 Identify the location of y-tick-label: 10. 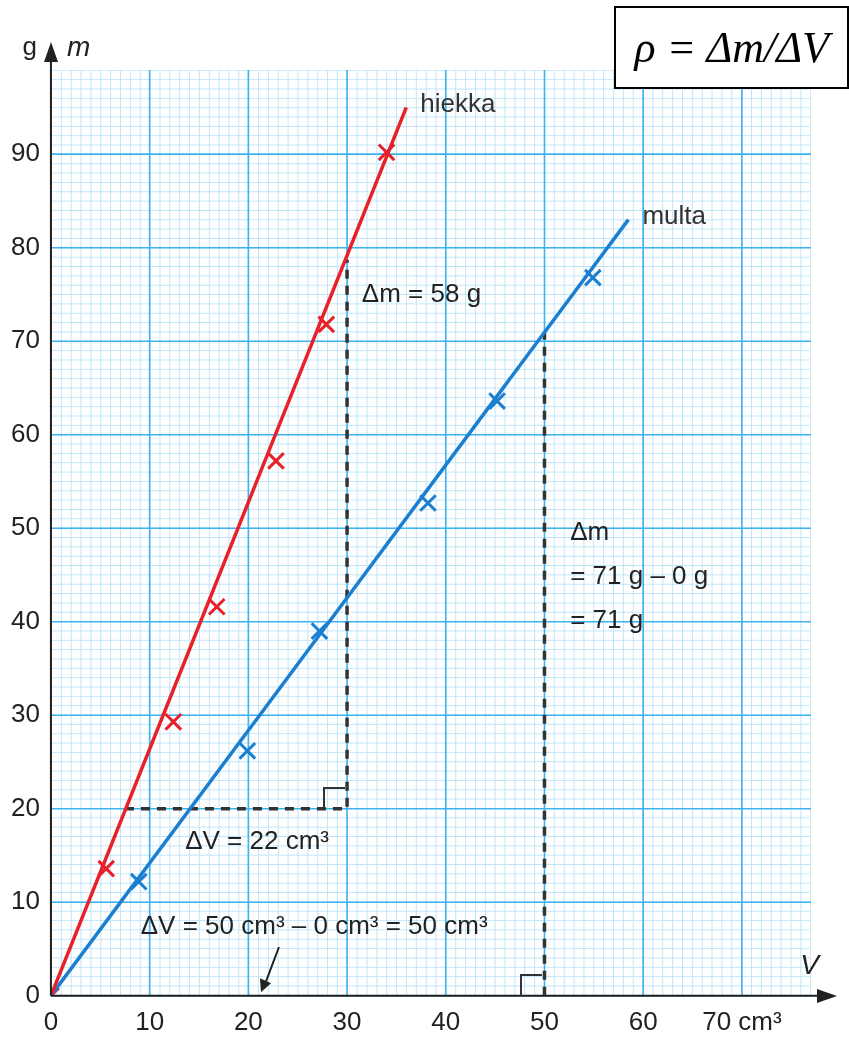
(25, 900).